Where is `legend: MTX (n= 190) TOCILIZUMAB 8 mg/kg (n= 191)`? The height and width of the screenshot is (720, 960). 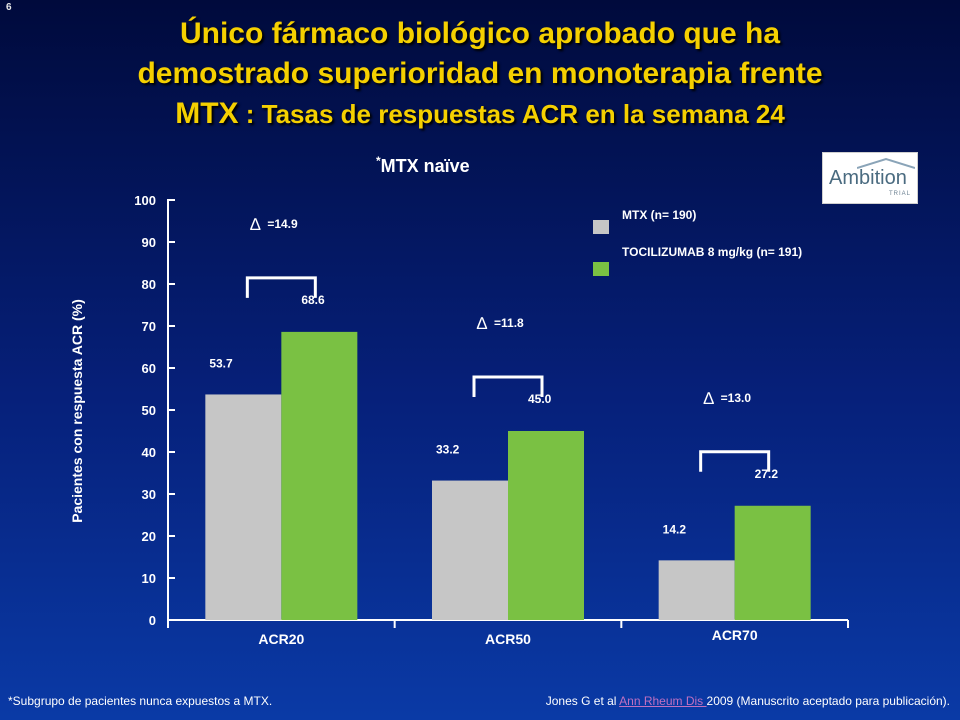 legend: MTX (n= 190) TOCILIZUMAB 8 mg/kg (n= 191) is located at coordinates (697, 242).